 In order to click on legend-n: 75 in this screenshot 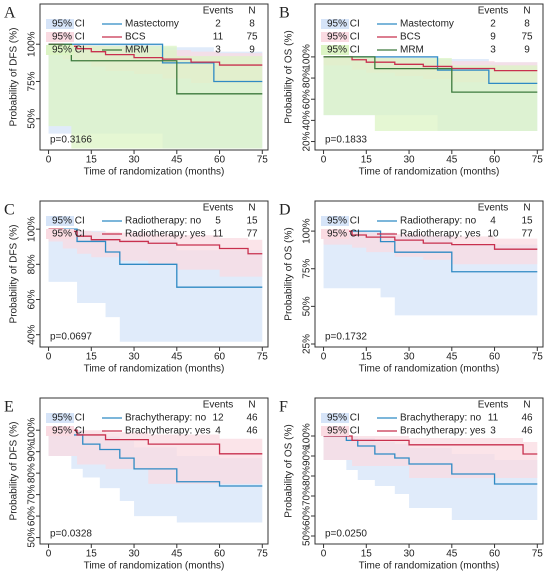, I will do `click(527, 37)`.